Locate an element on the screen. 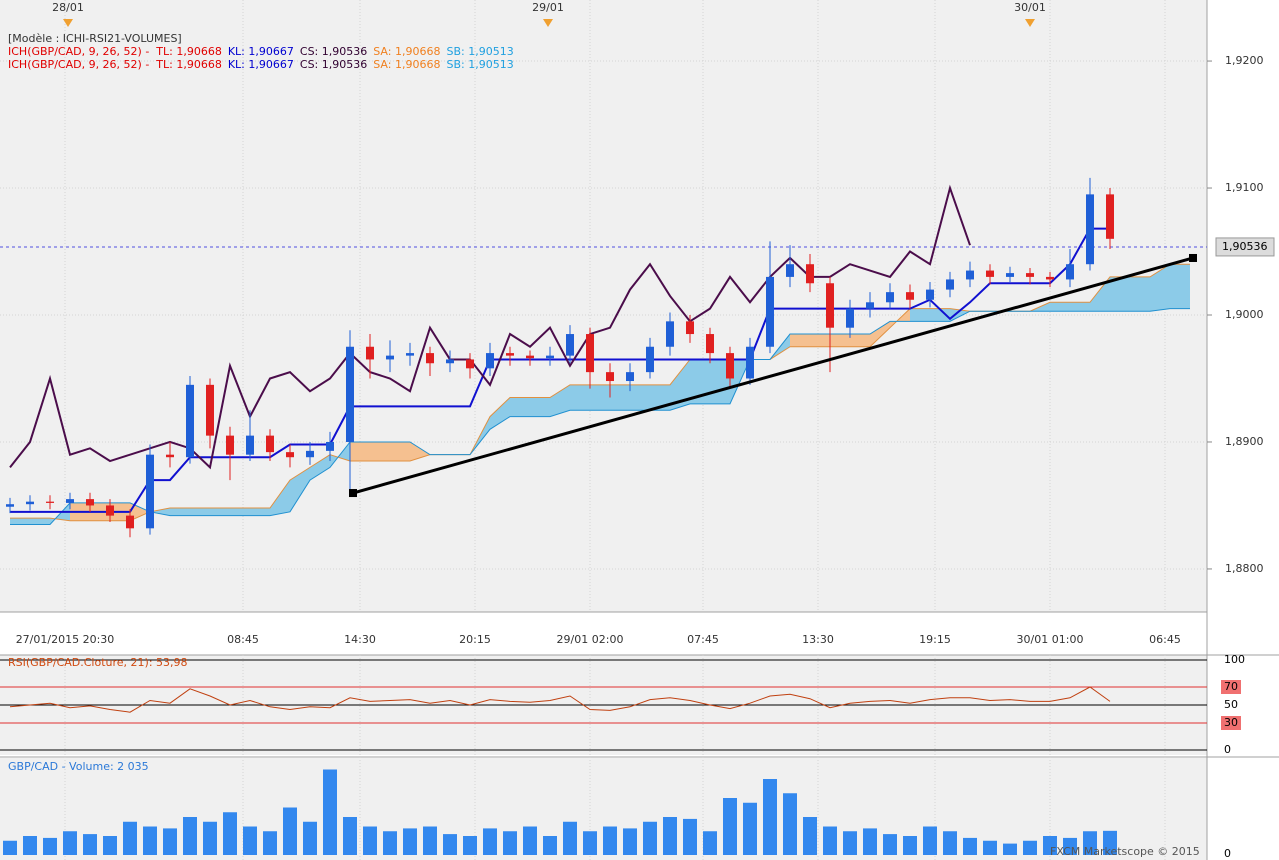  x-tick-label: 07:45 is located at coordinates (703, 639).